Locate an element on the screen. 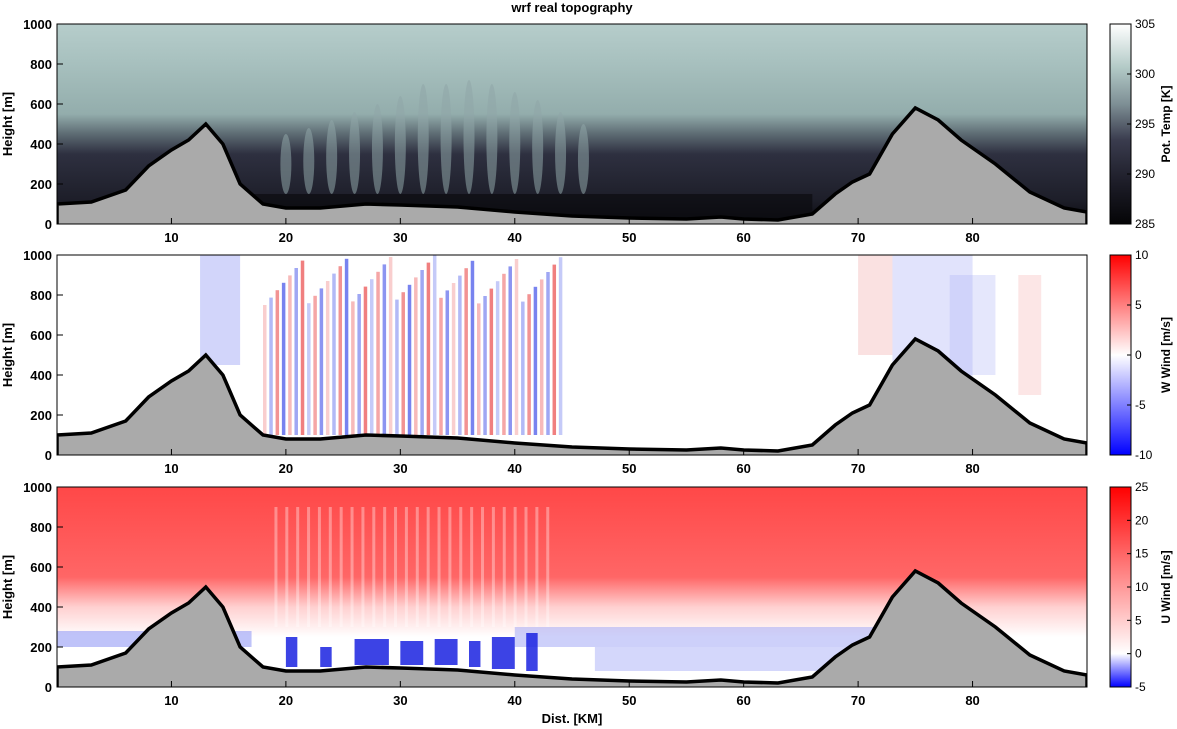 The image size is (1177, 729). colorbar-tick-label: -5 is located at coordinates (1140, 687).